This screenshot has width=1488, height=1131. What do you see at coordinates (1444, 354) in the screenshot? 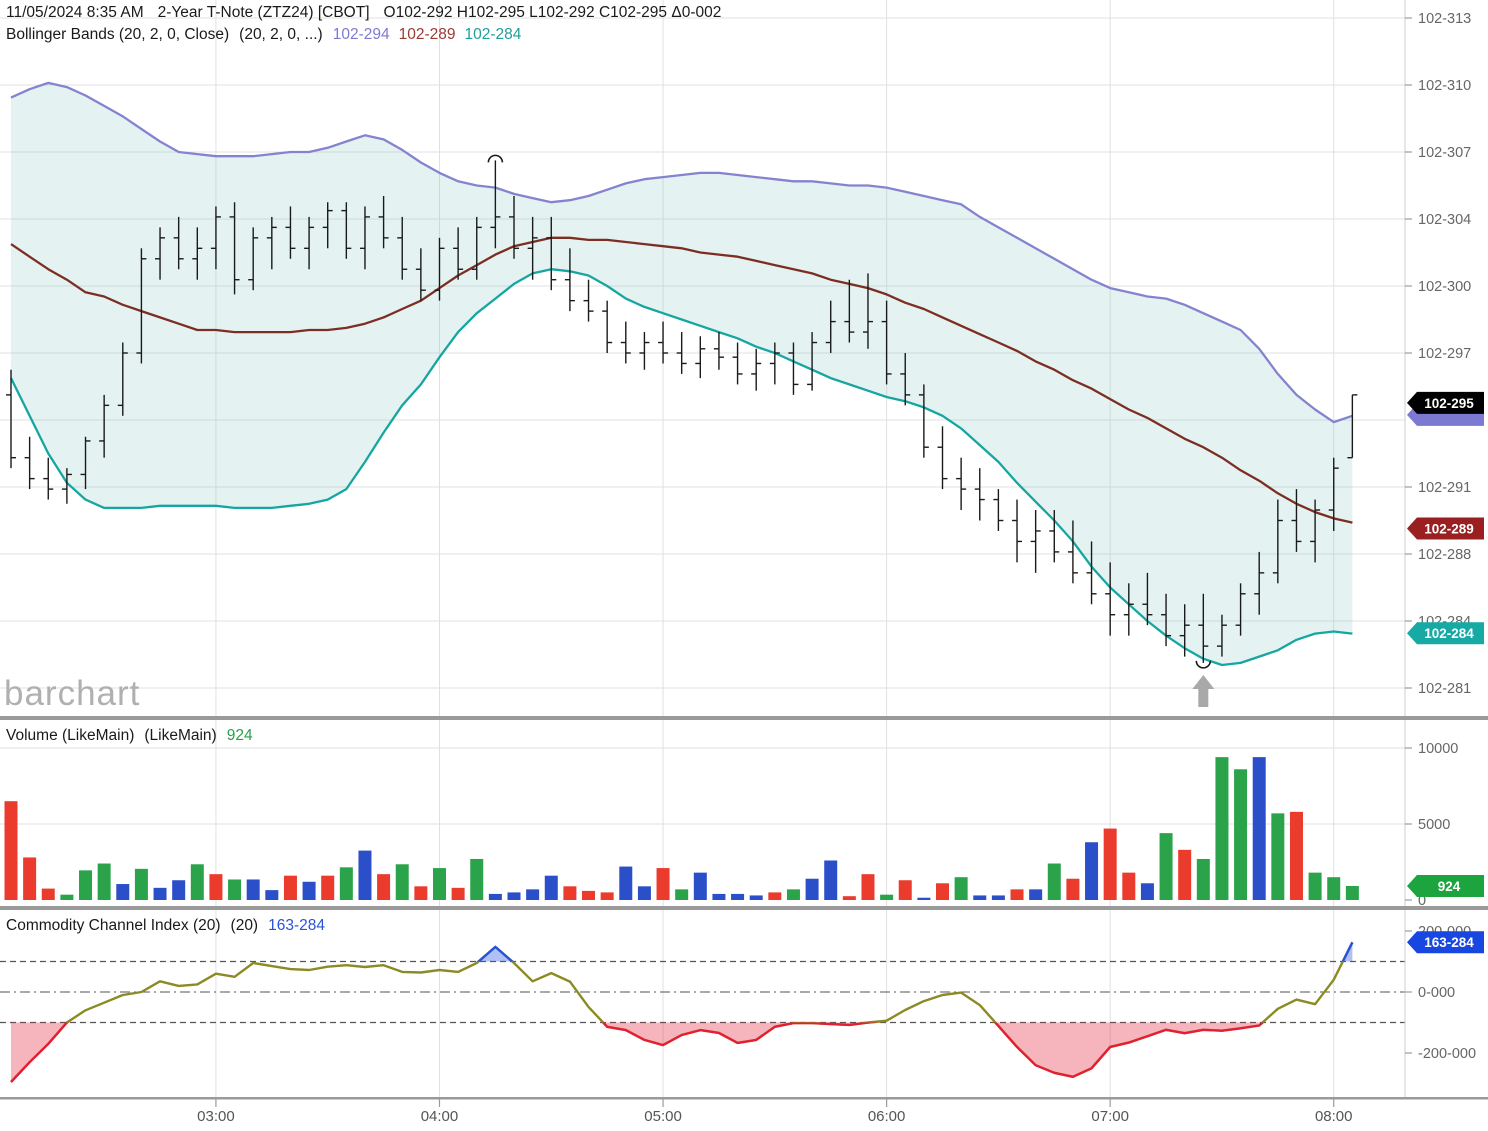
I see `price-axis-label: 102-297` at bounding box center [1444, 354].